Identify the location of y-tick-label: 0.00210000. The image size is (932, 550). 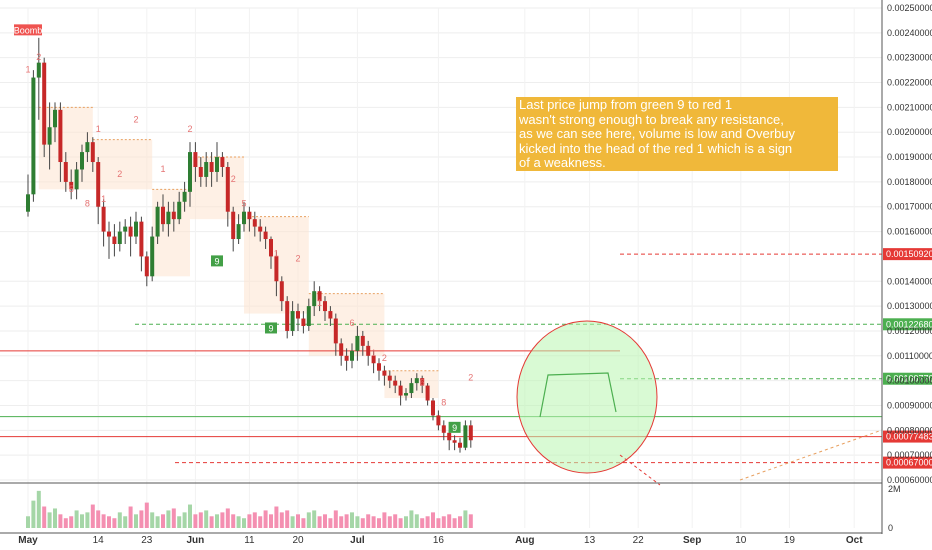
(909, 107).